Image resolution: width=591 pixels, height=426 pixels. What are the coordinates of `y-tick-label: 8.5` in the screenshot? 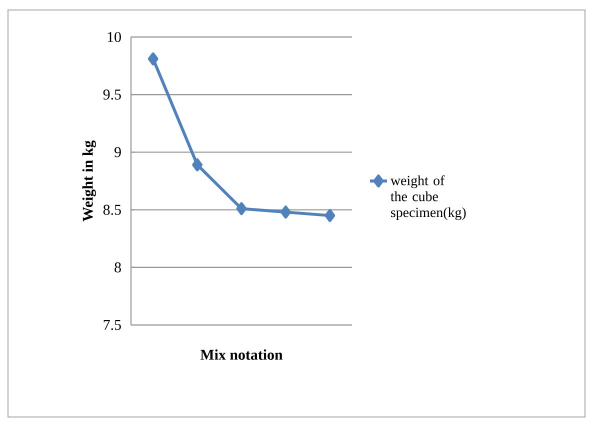 It's located at (112, 209).